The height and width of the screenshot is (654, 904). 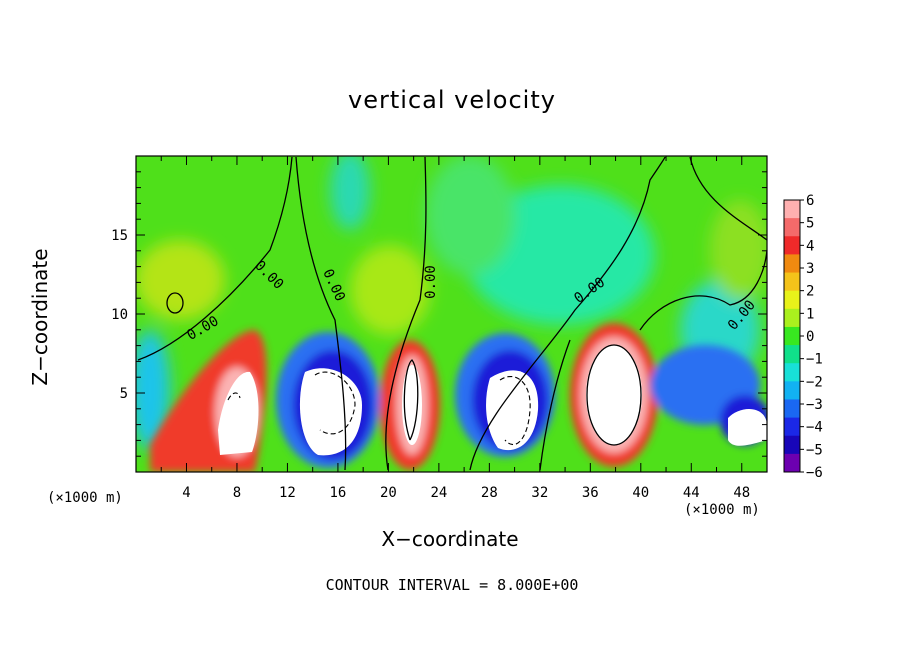 I want to click on contour-interval-note: CONTOUR INTERVAL = 8.000E+00, so click(x=452, y=585).